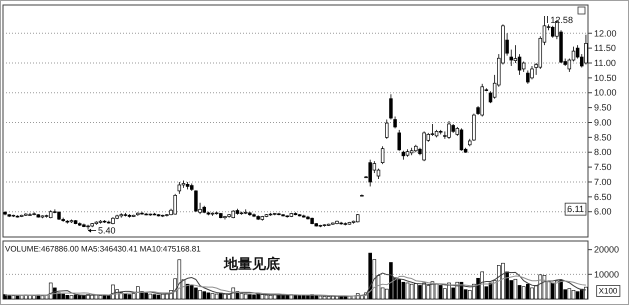 This screenshot has height=305, width=629. What do you see at coordinates (603, 107) in the screenshot?
I see `y-tick-label: 9.50` at bounding box center [603, 107].